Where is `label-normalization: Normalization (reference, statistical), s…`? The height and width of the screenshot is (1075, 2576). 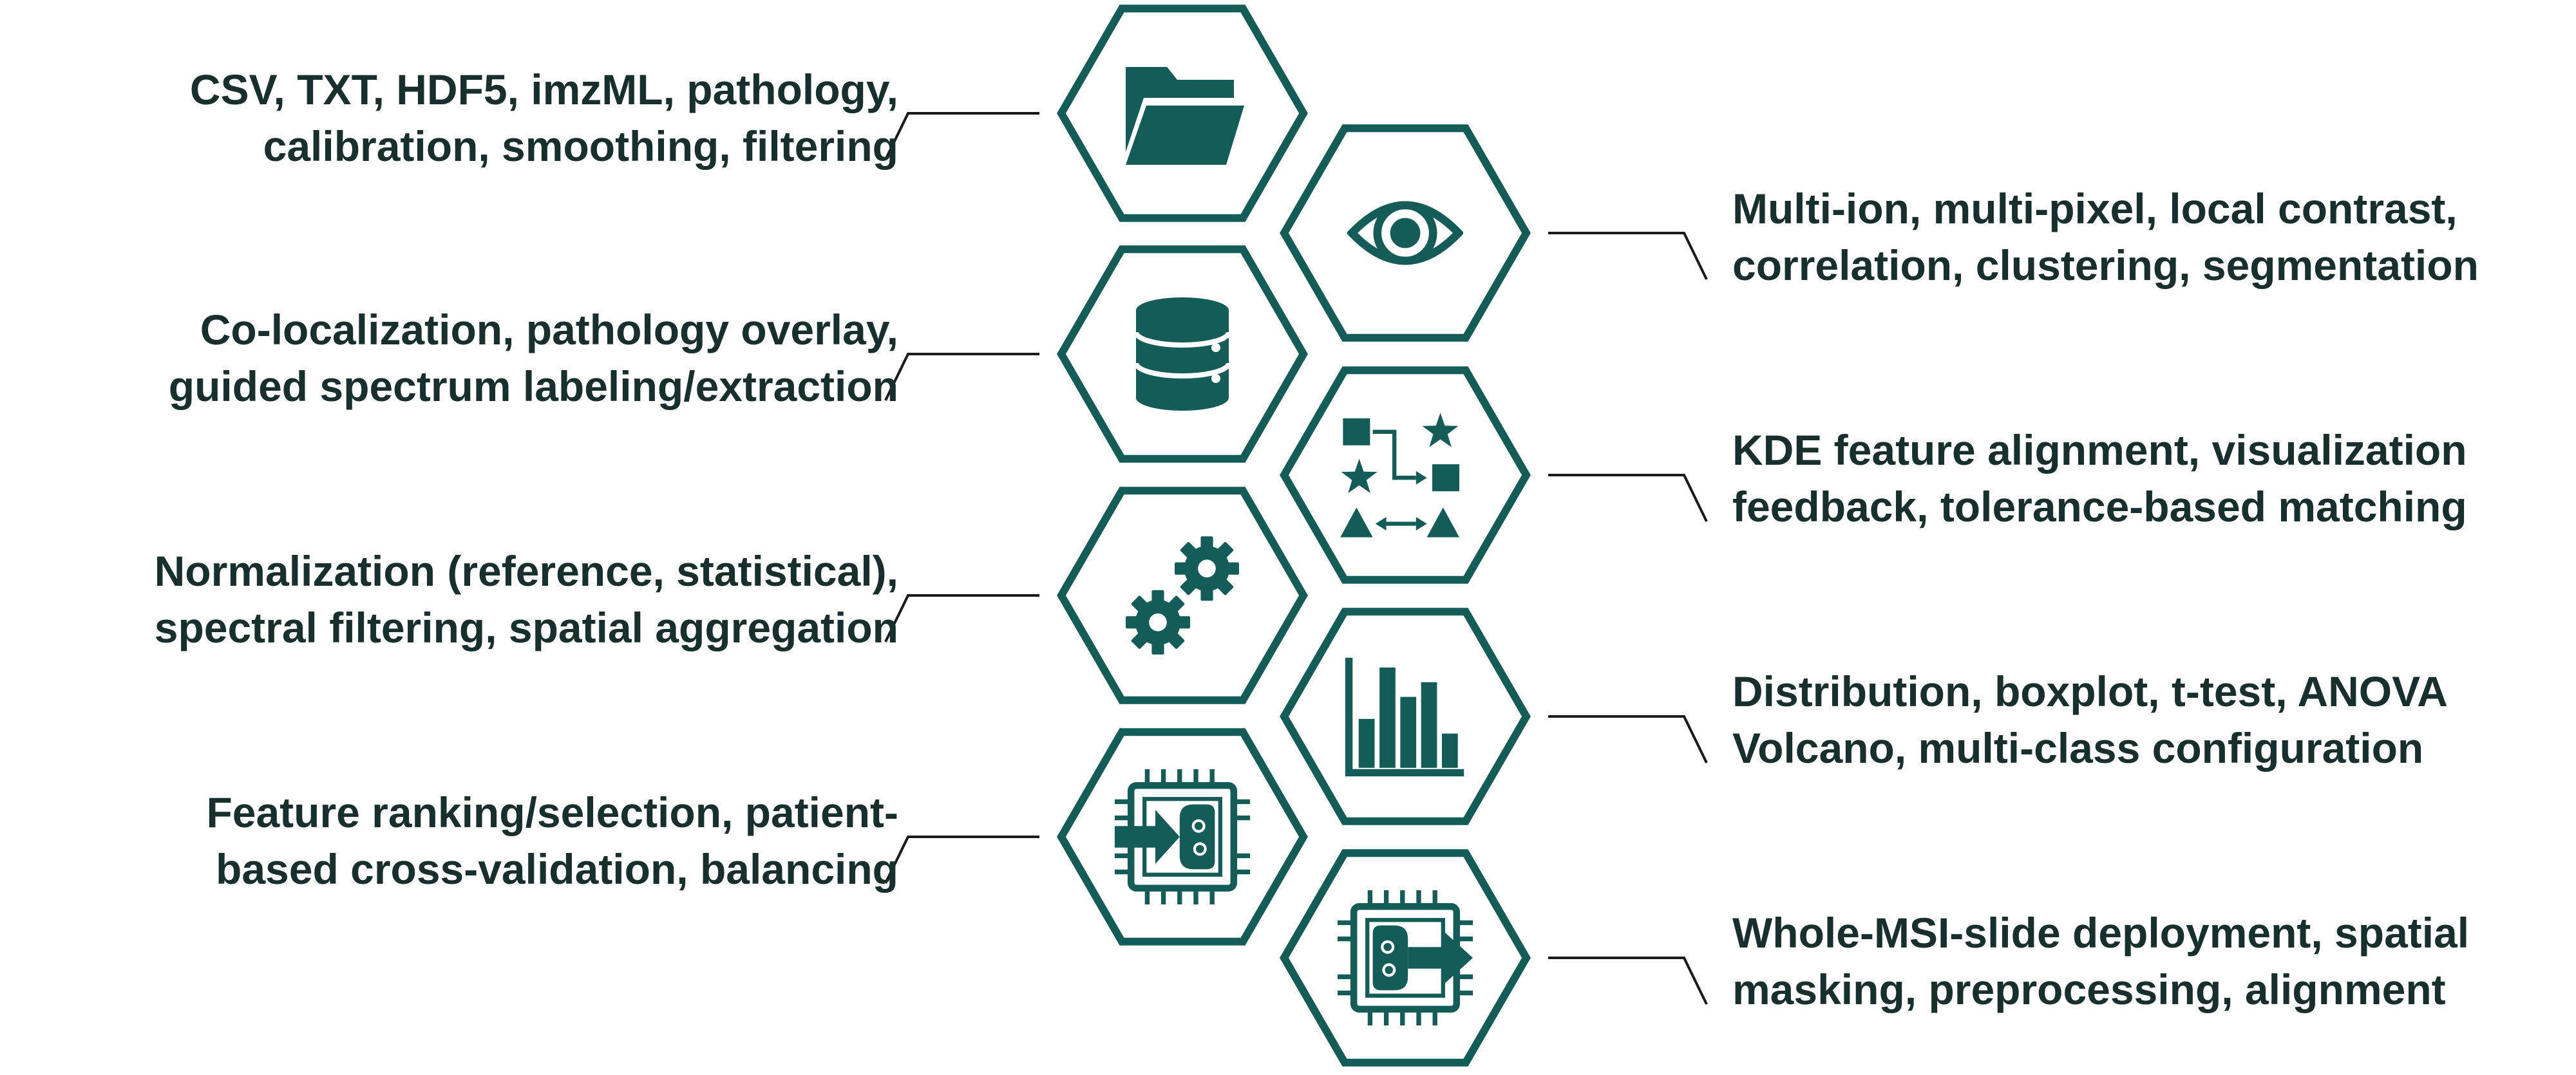 label-normalization: Normalization (reference, statistical), s… is located at coordinates (466, 599).